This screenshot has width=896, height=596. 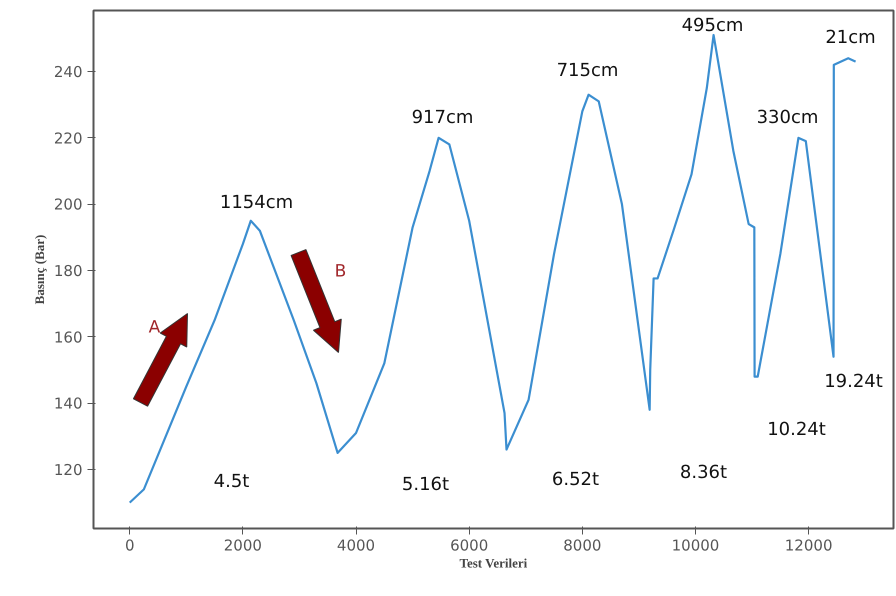 What do you see at coordinates (582, 545) in the screenshot?
I see `x-tick-label: 8000` at bounding box center [582, 545].